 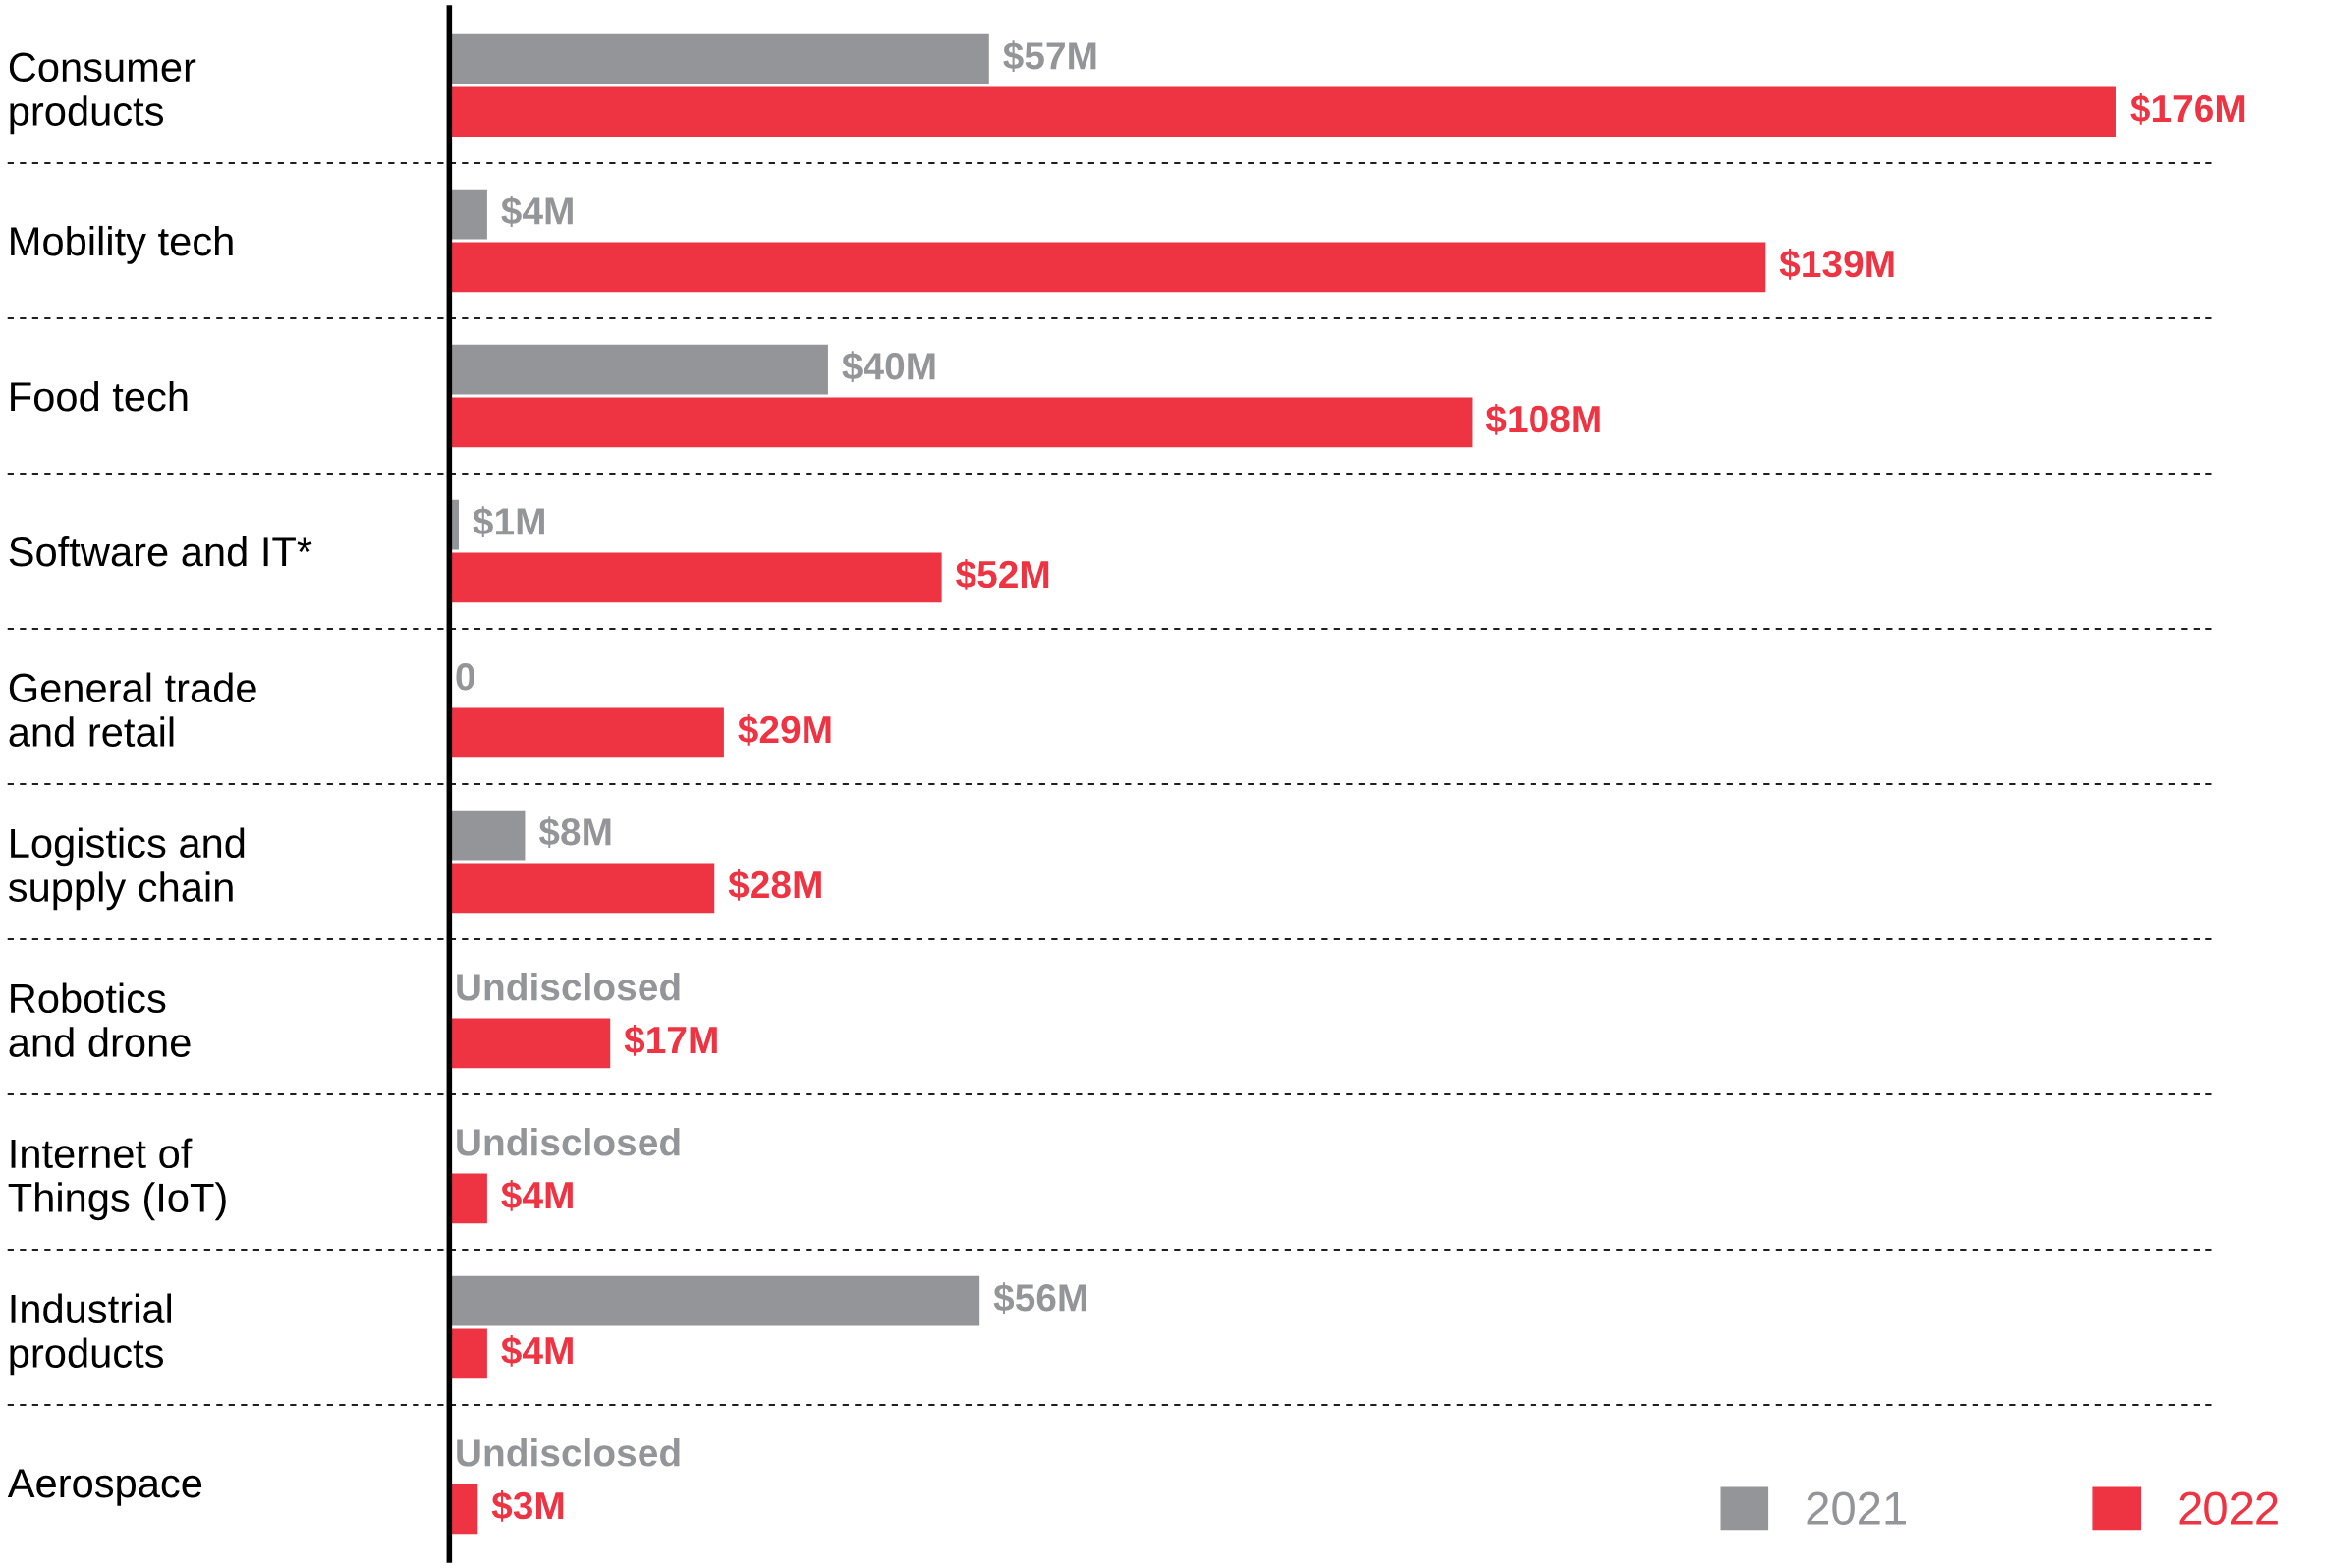 What do you see at coordinates (774, 885) in the screenshot?
I see `data-label: $28M` at bounding box center [774, 885].